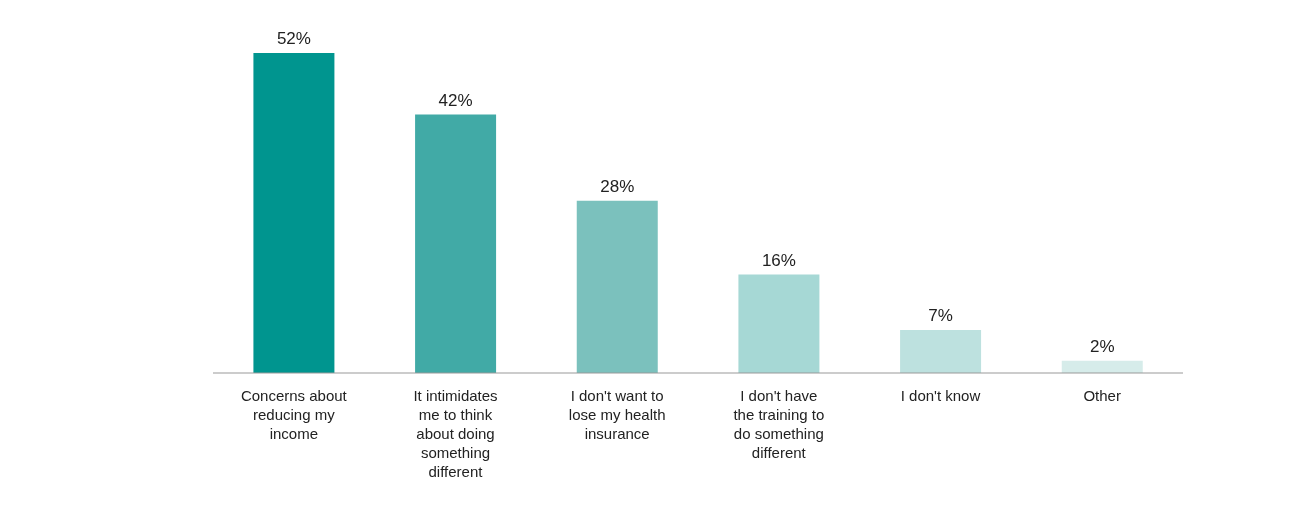  Describe the element at coordinates (940, 315) in the screenshot. I see `data-label: 7%` at that location.